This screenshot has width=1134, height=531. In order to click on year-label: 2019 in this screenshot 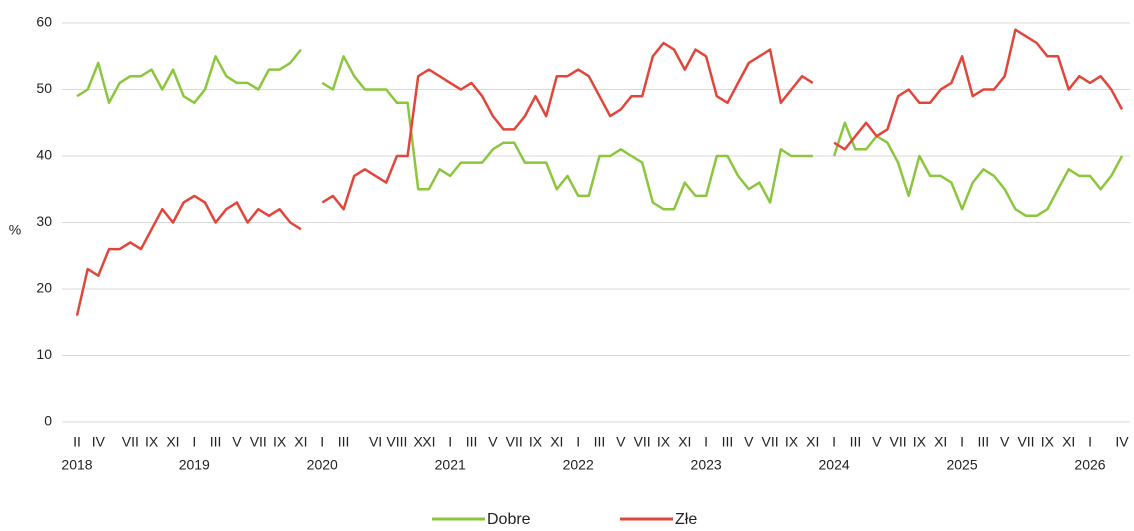, I will do `click(194, 465)`.